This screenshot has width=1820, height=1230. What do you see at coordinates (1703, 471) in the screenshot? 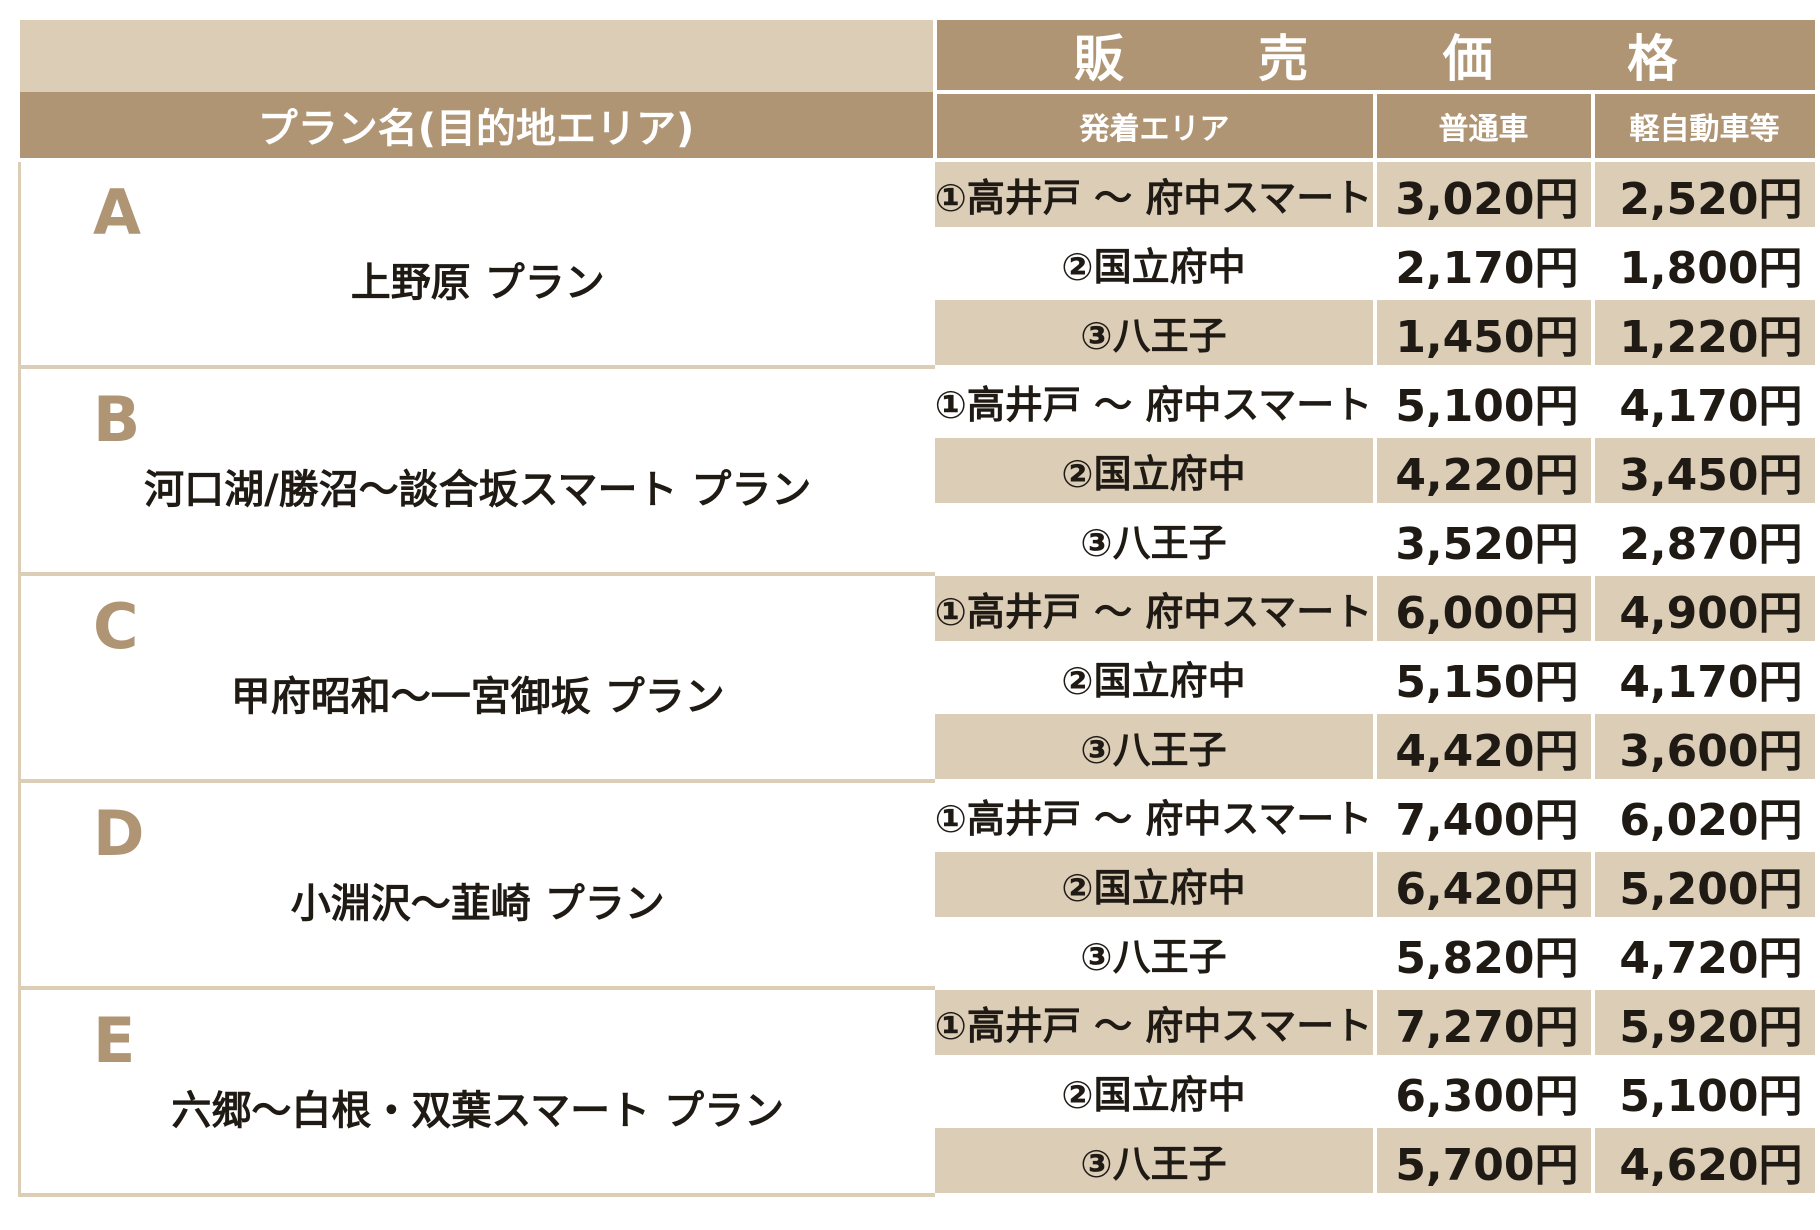
I see `kei-price: 3,450円` at bounding box center [1703, 471].